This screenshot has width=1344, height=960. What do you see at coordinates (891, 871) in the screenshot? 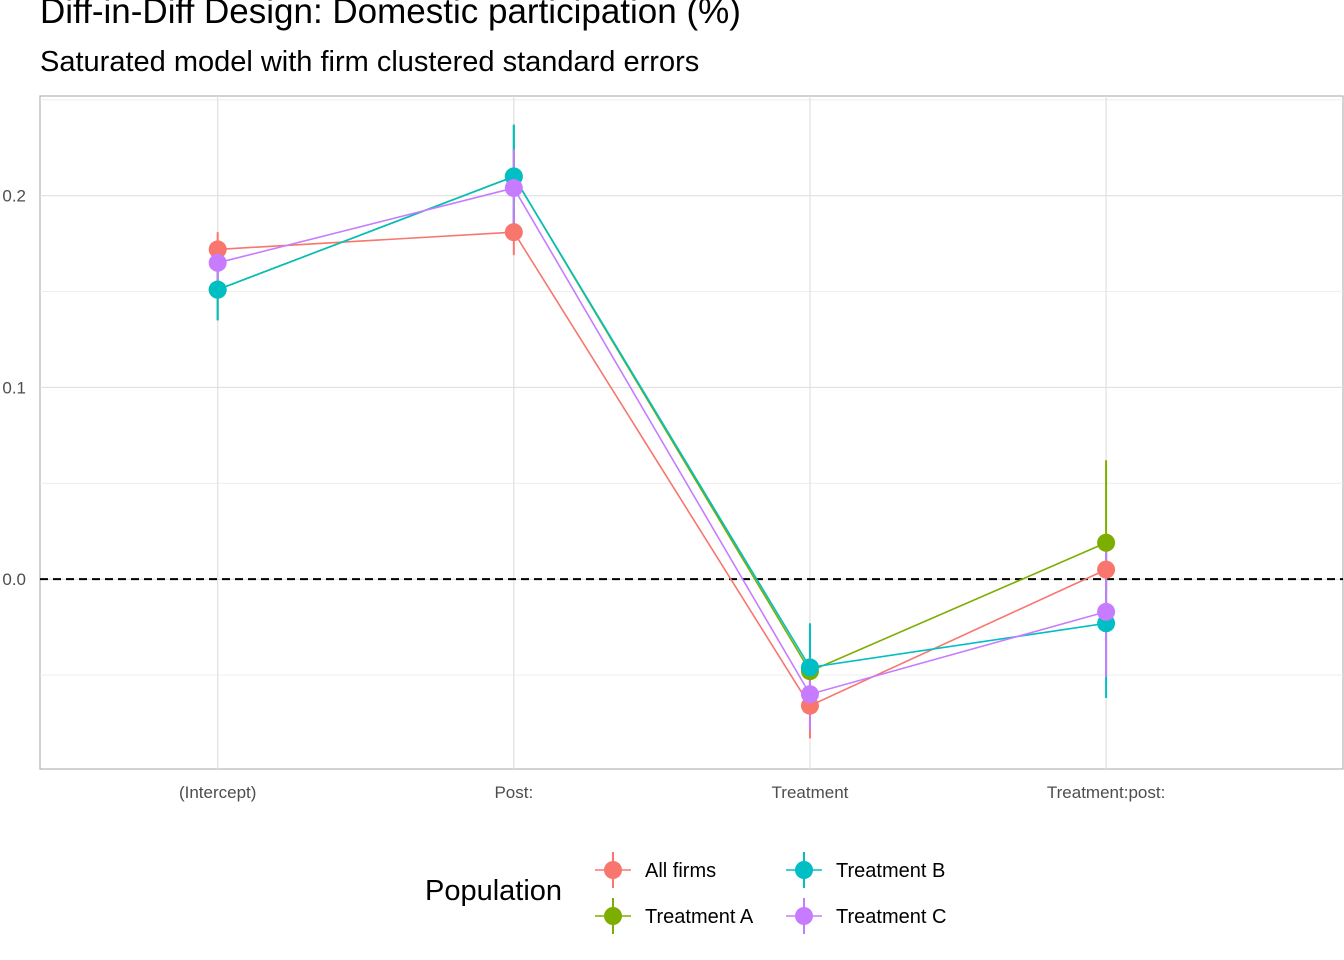
I see `legend-label: Treatment B` at bounding box center [891, 871].